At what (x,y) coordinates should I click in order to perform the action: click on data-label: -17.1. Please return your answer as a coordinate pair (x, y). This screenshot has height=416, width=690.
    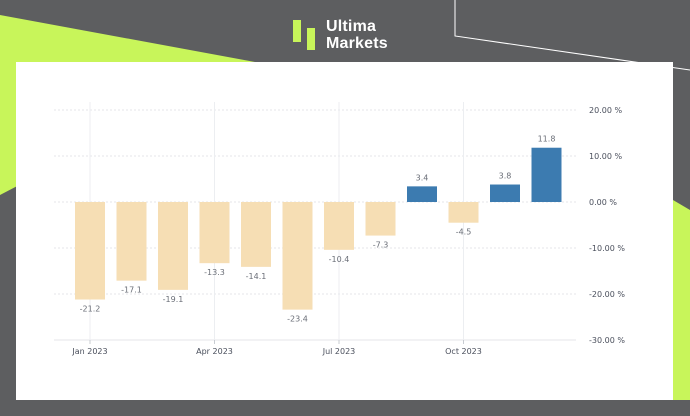
    Looking at the image, I should click on (131, 290).